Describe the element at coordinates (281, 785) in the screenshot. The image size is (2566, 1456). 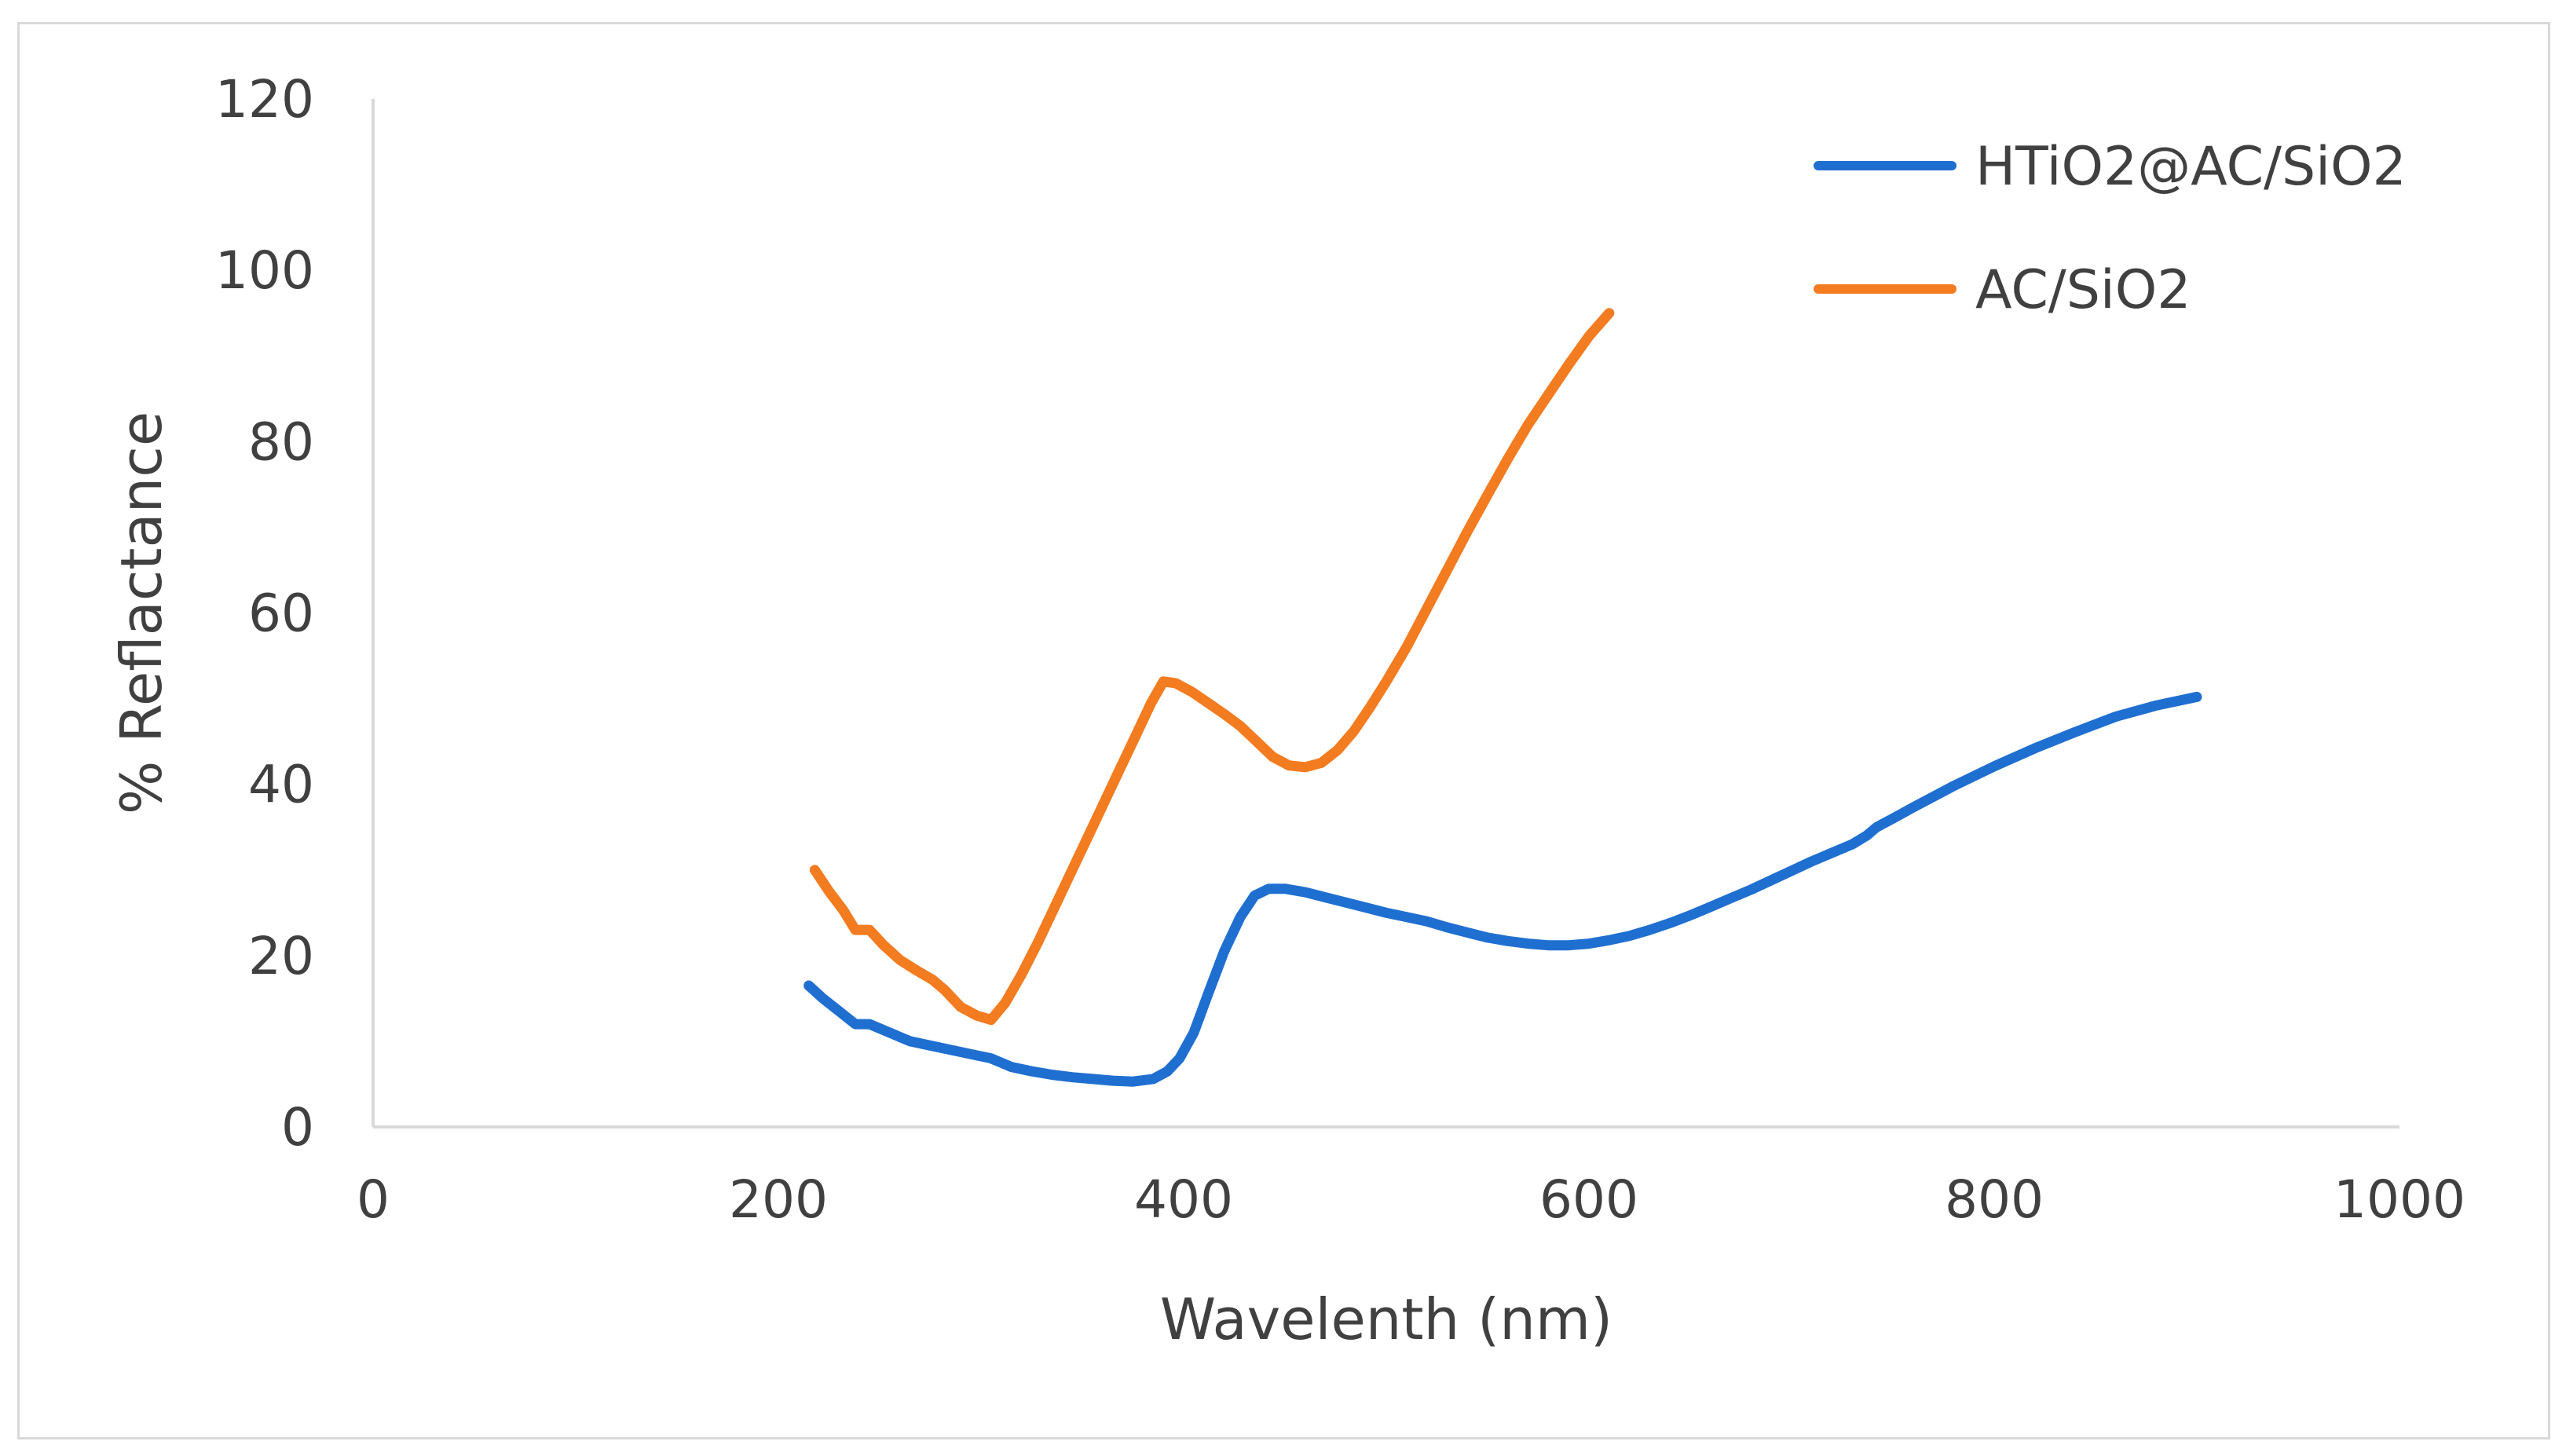
I see `y-tick-label: 40` at that location.